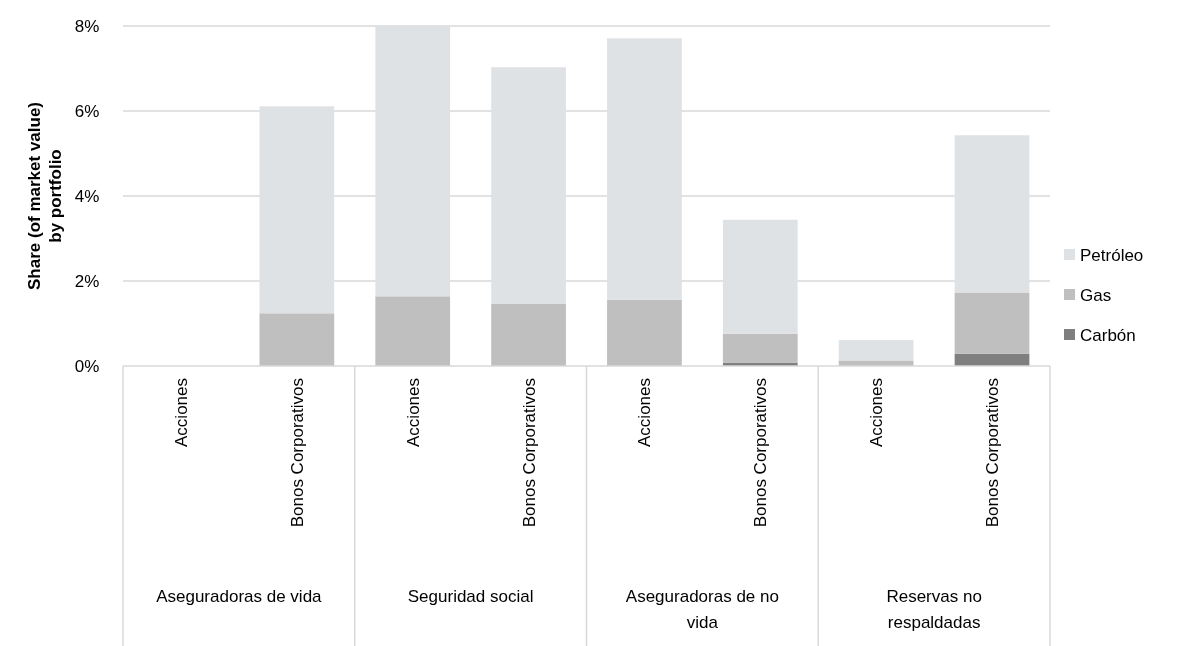  Describe the element at coordinates (87, 196) in the screenshot. I see `y-tick-label: 4%` at that location.